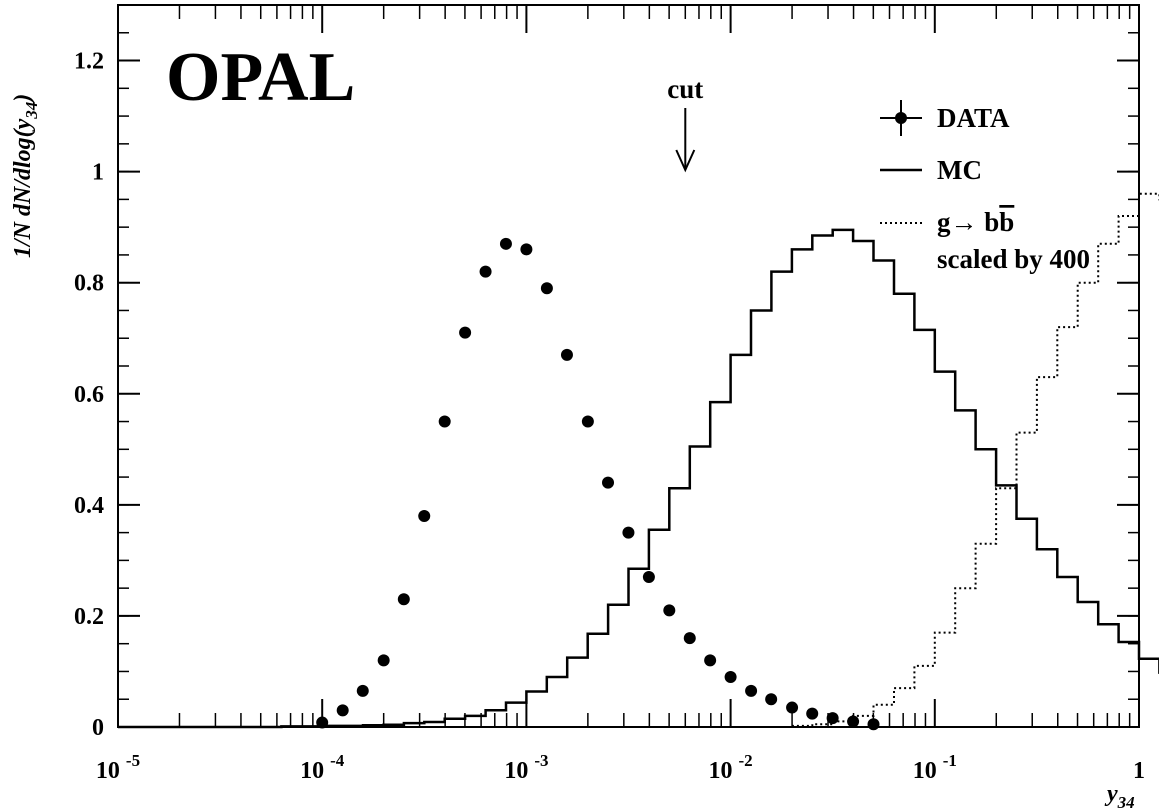 The image size is (1159, 810). I want to click on x-tick-label: 10 -1, so click(935, 767).